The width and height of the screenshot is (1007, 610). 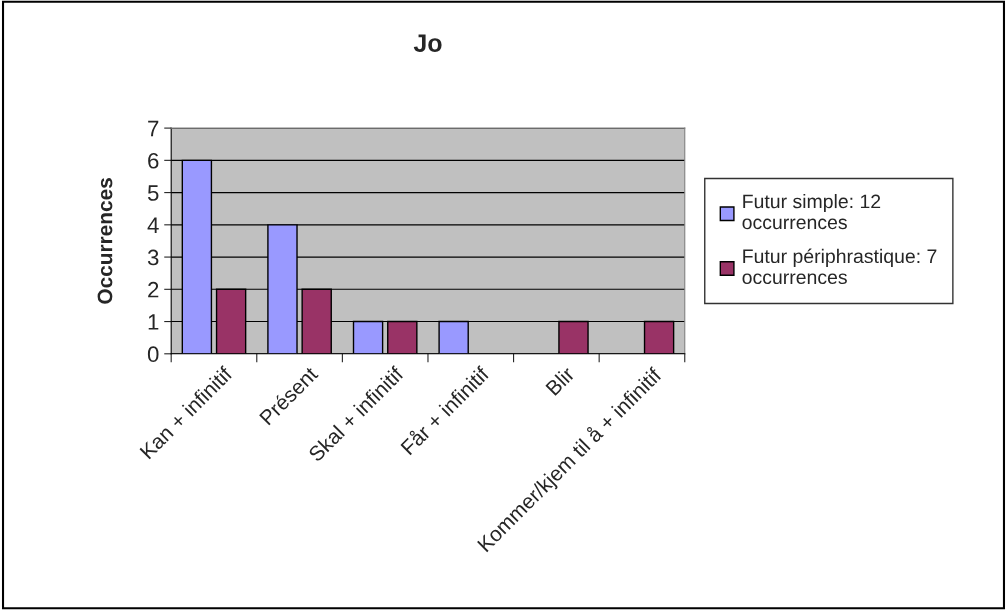 I want to click on y-tick-label: 5, so click(x=153, y=193).